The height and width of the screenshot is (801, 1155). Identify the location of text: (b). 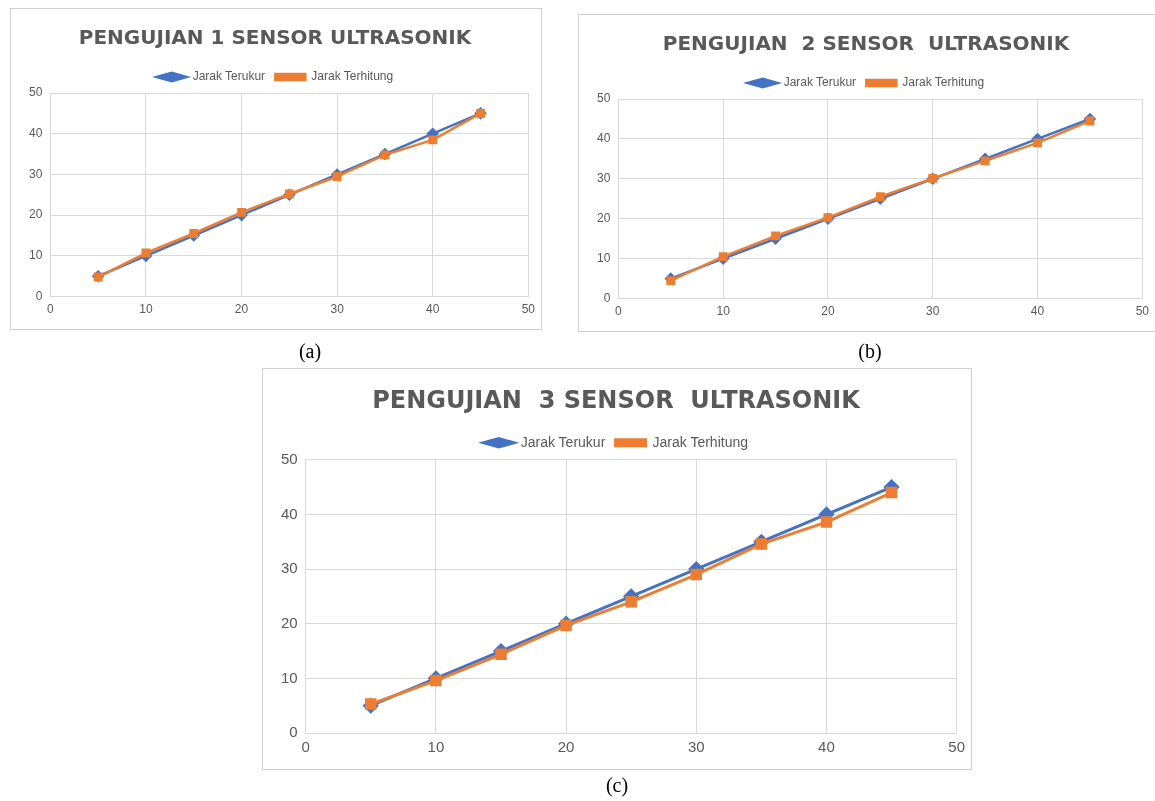
(870, 351).